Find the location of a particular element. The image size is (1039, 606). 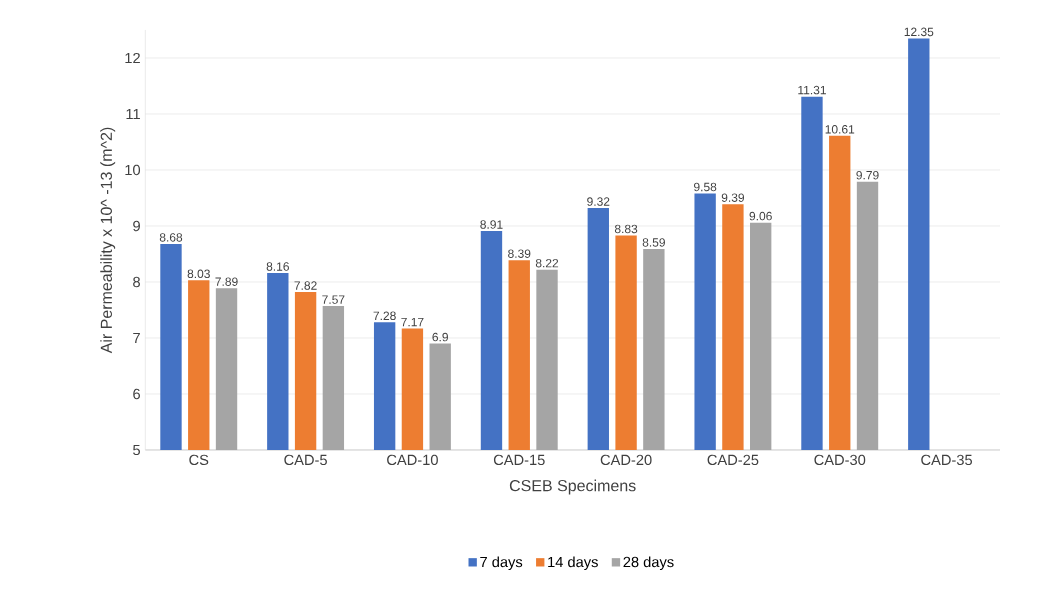

y-tick-label: 10 is located at coordinates (133, 170).